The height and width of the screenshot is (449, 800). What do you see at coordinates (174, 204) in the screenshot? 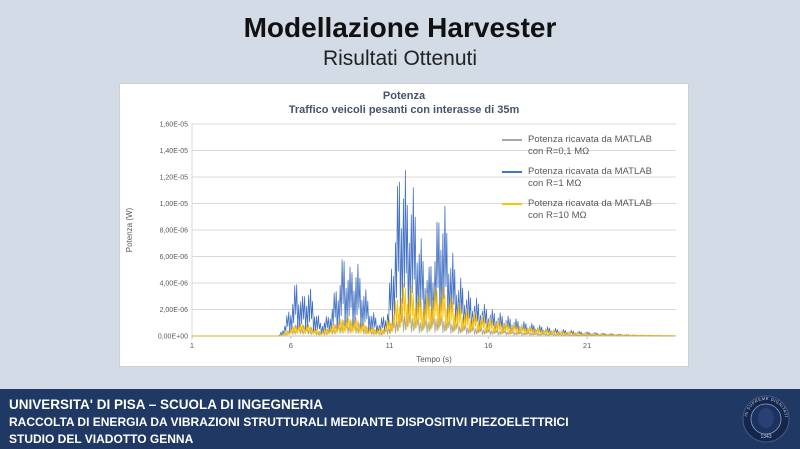
I see `y-tick-label: 1,00E-05` at bounding box center [174, 204].